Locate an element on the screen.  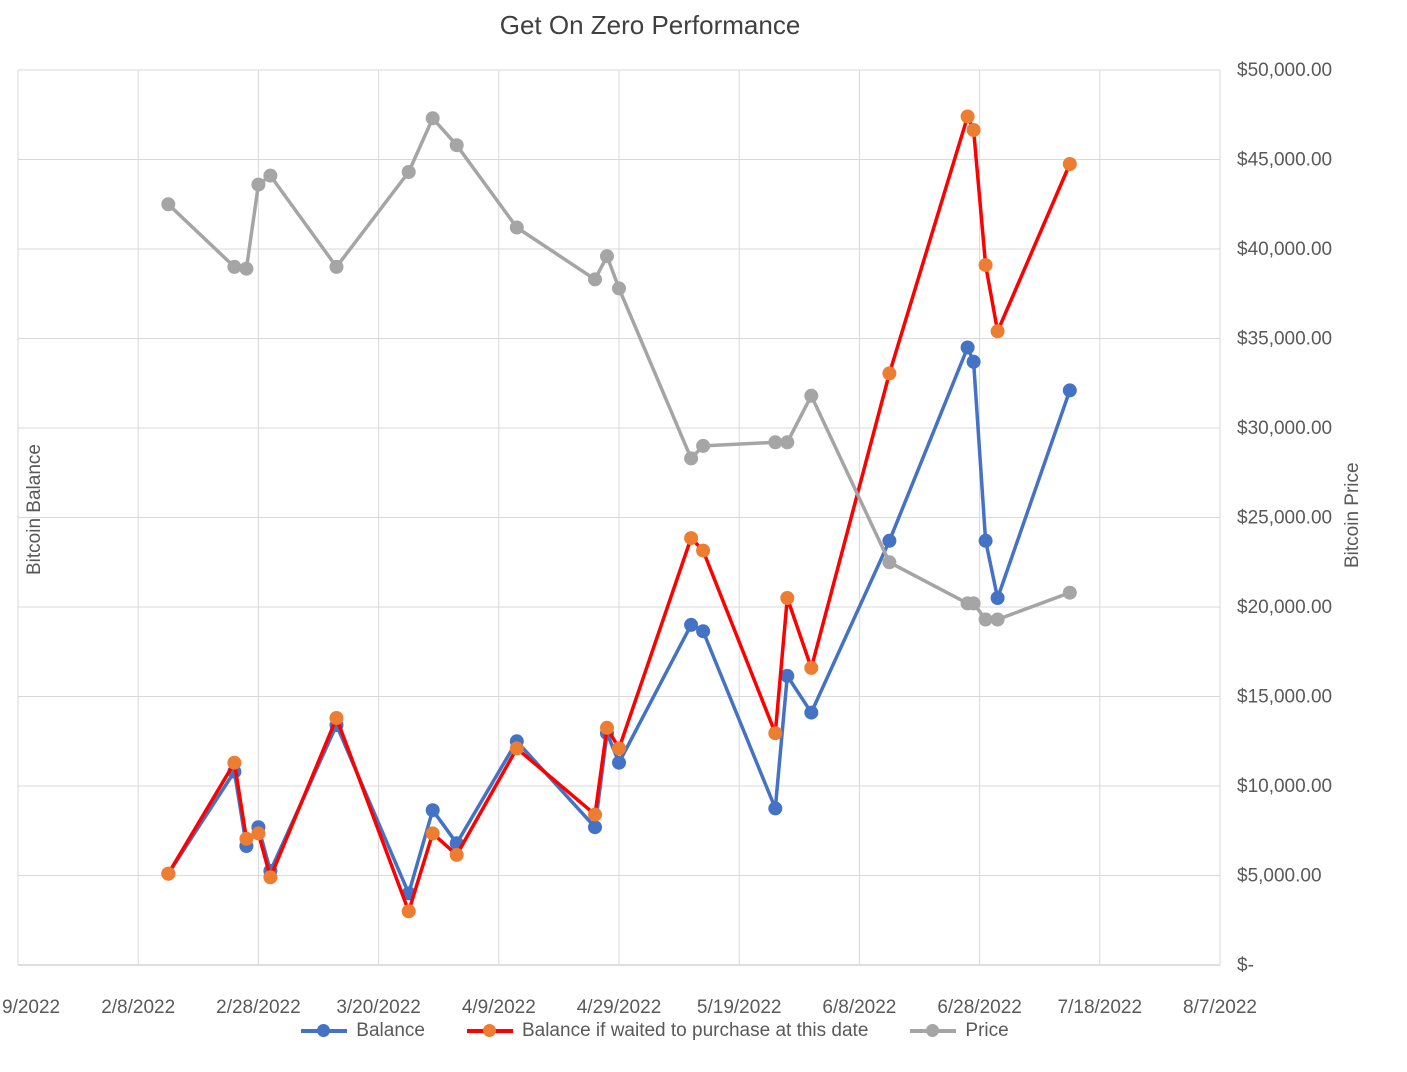
legend-marker-waited-icon is located at coordinates (489, 1031).